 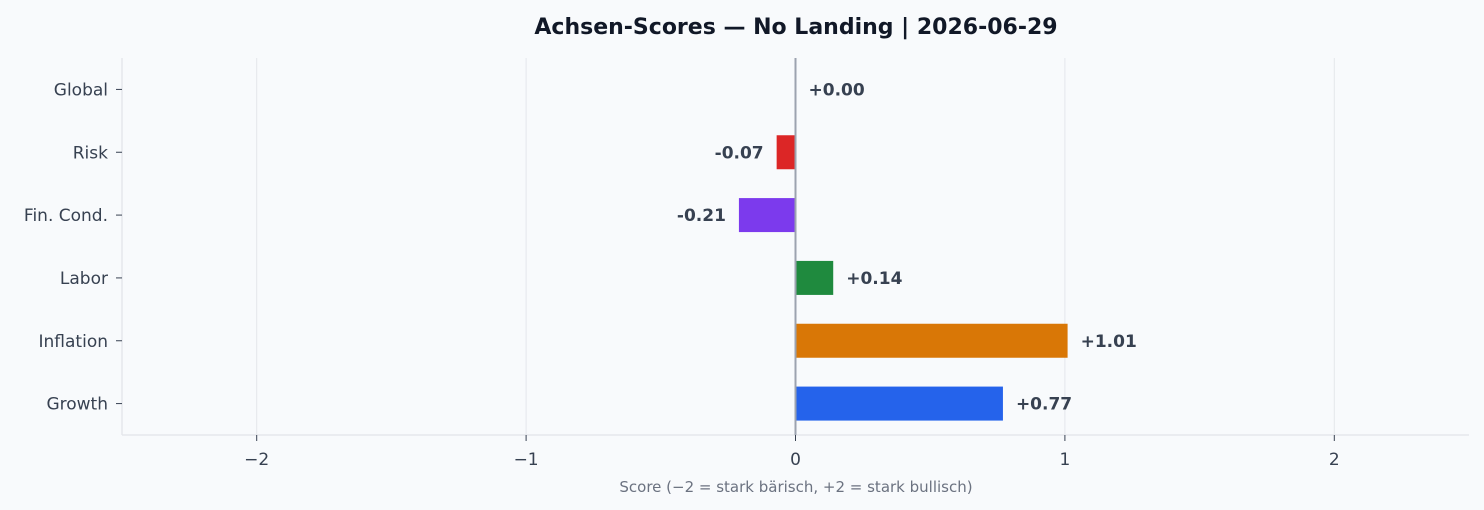 I want to click on bar-value-label: +0.00, so click(x=837, y=90).